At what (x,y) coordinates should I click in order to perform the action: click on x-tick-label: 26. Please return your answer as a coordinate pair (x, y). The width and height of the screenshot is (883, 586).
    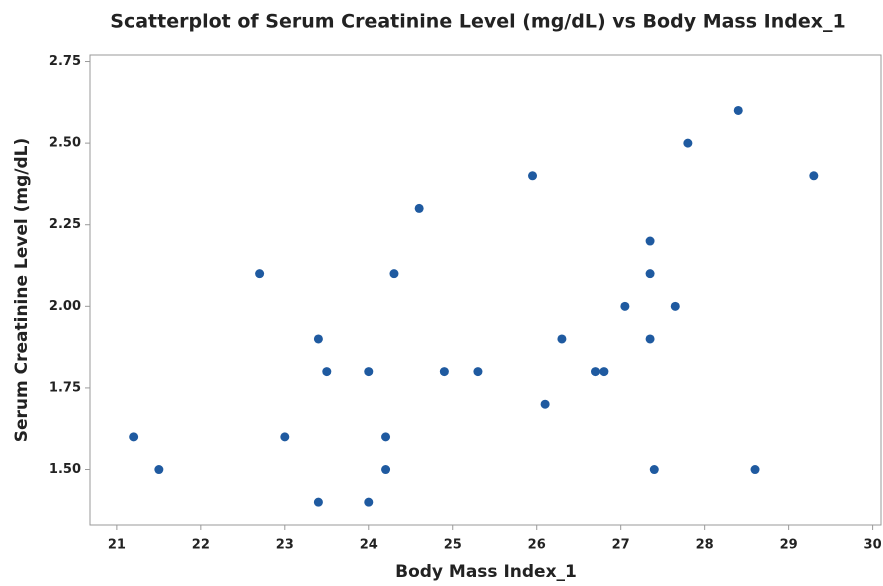
    Looking at the image, I should click on (537, 545).